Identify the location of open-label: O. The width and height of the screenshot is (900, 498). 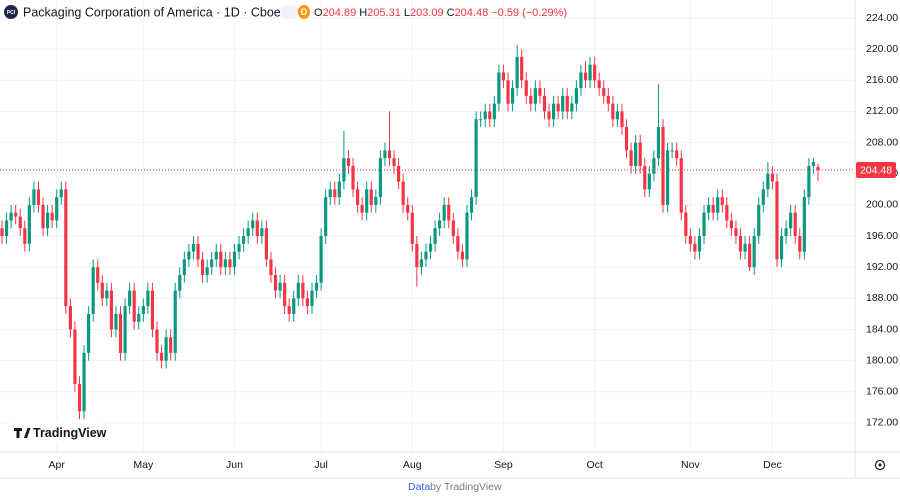
(318, 13).